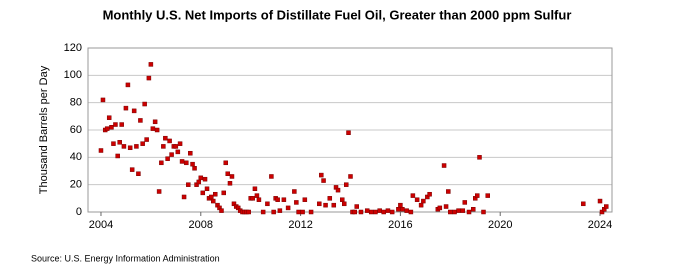 The height and width of the screenshot is (275, 675). I want to click on x-tick-label: 2020, so click(500, 225).